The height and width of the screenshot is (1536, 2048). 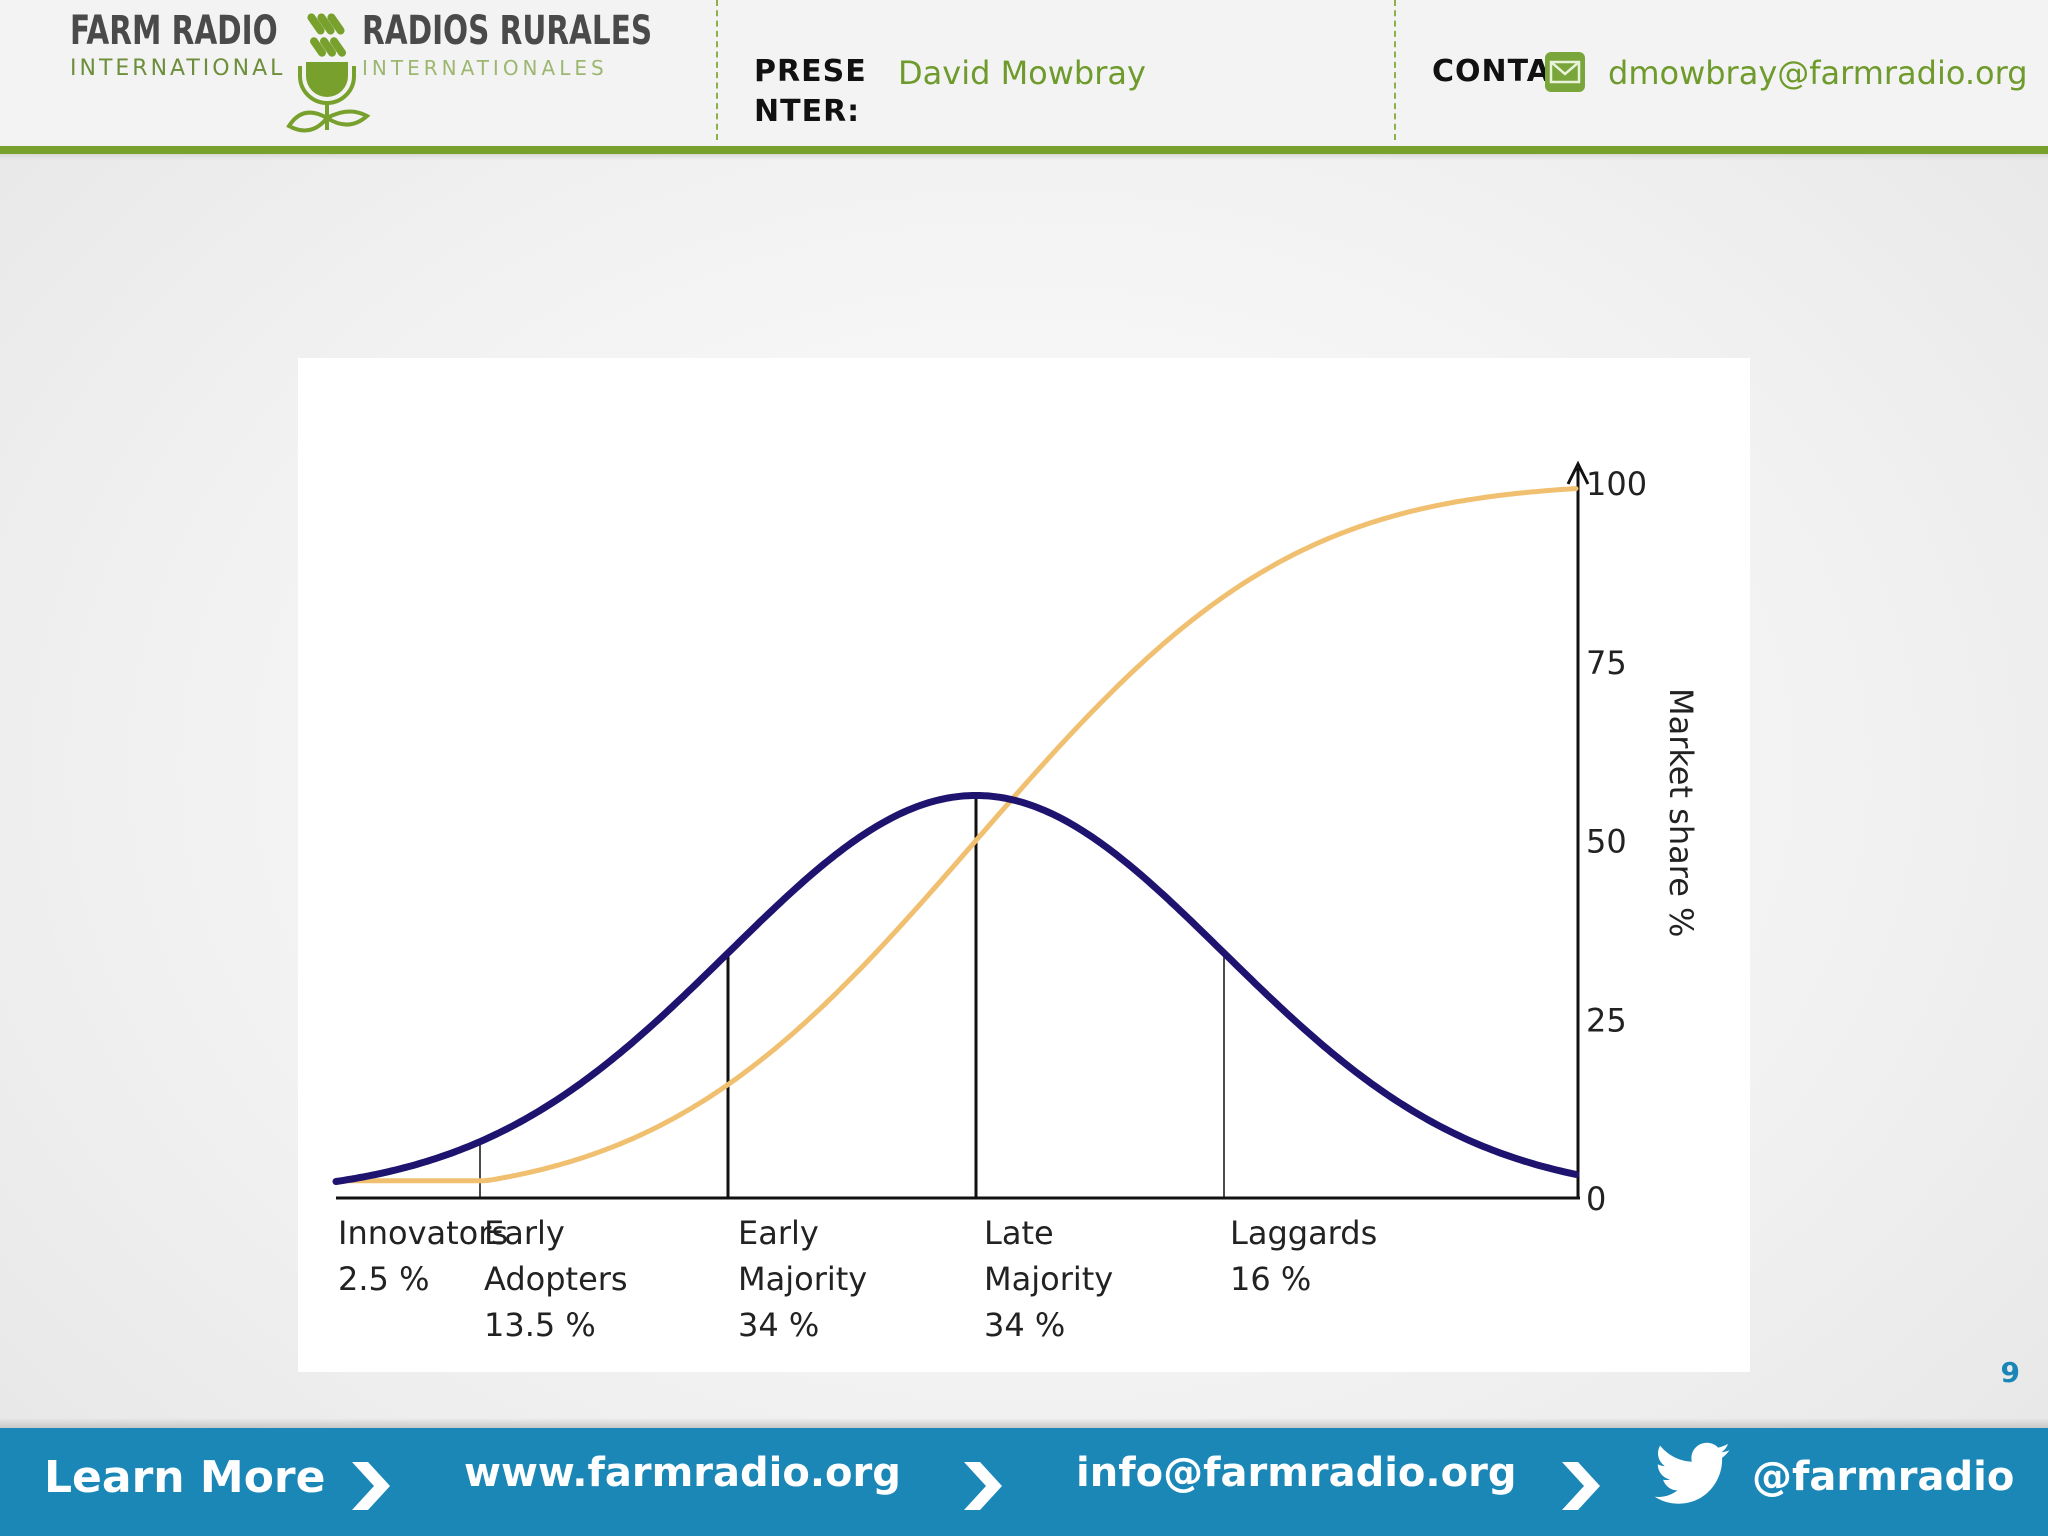 What do you see at coordinates (1024, 1423) in the screenshot?
I see `footer-shadow` at bounding box center [1024, 1423].